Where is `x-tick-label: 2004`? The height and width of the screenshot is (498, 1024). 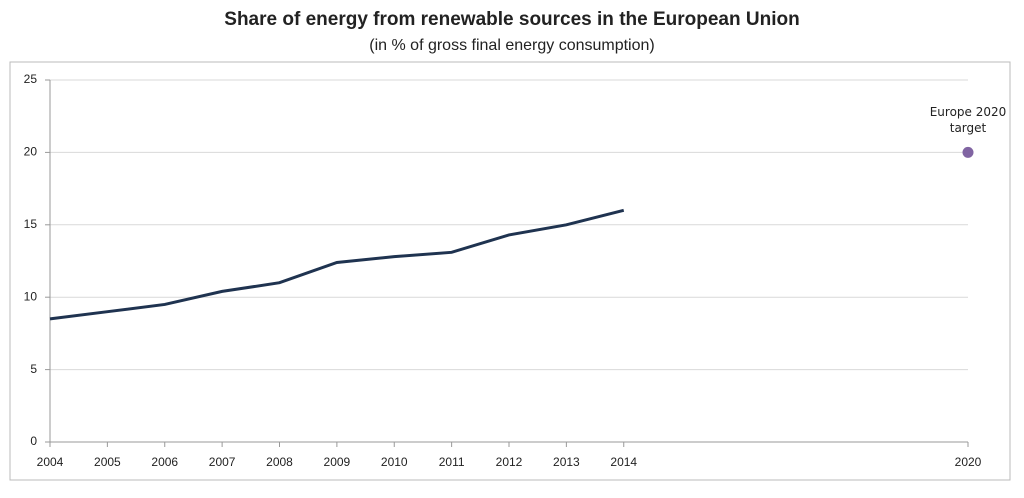 x-tick-label: 2004 is located at coordinates (50, 462).